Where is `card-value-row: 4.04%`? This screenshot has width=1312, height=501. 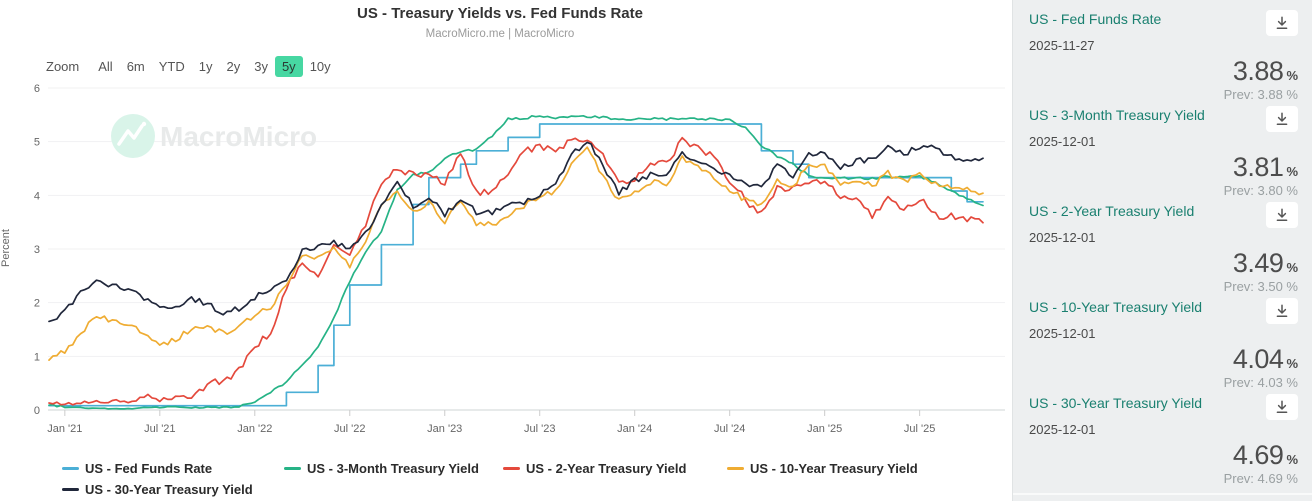 card-value-row: 4.04% is located at coordinates (1163, 359).